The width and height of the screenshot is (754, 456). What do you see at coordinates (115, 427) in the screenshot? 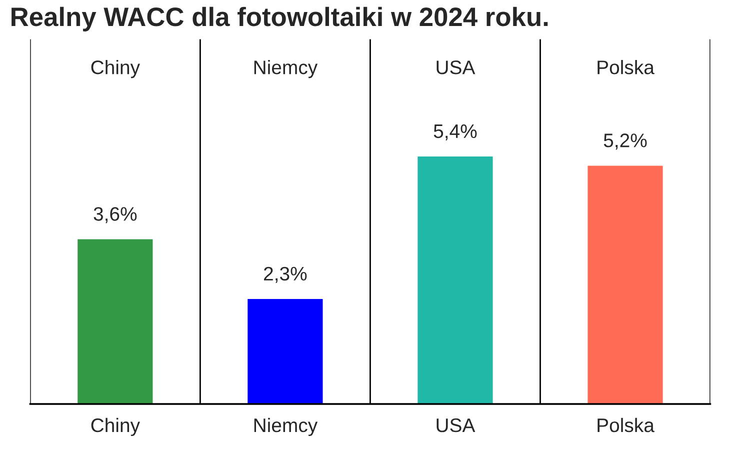
I see `category-label: Chiny` at bounding box center [115, 427].